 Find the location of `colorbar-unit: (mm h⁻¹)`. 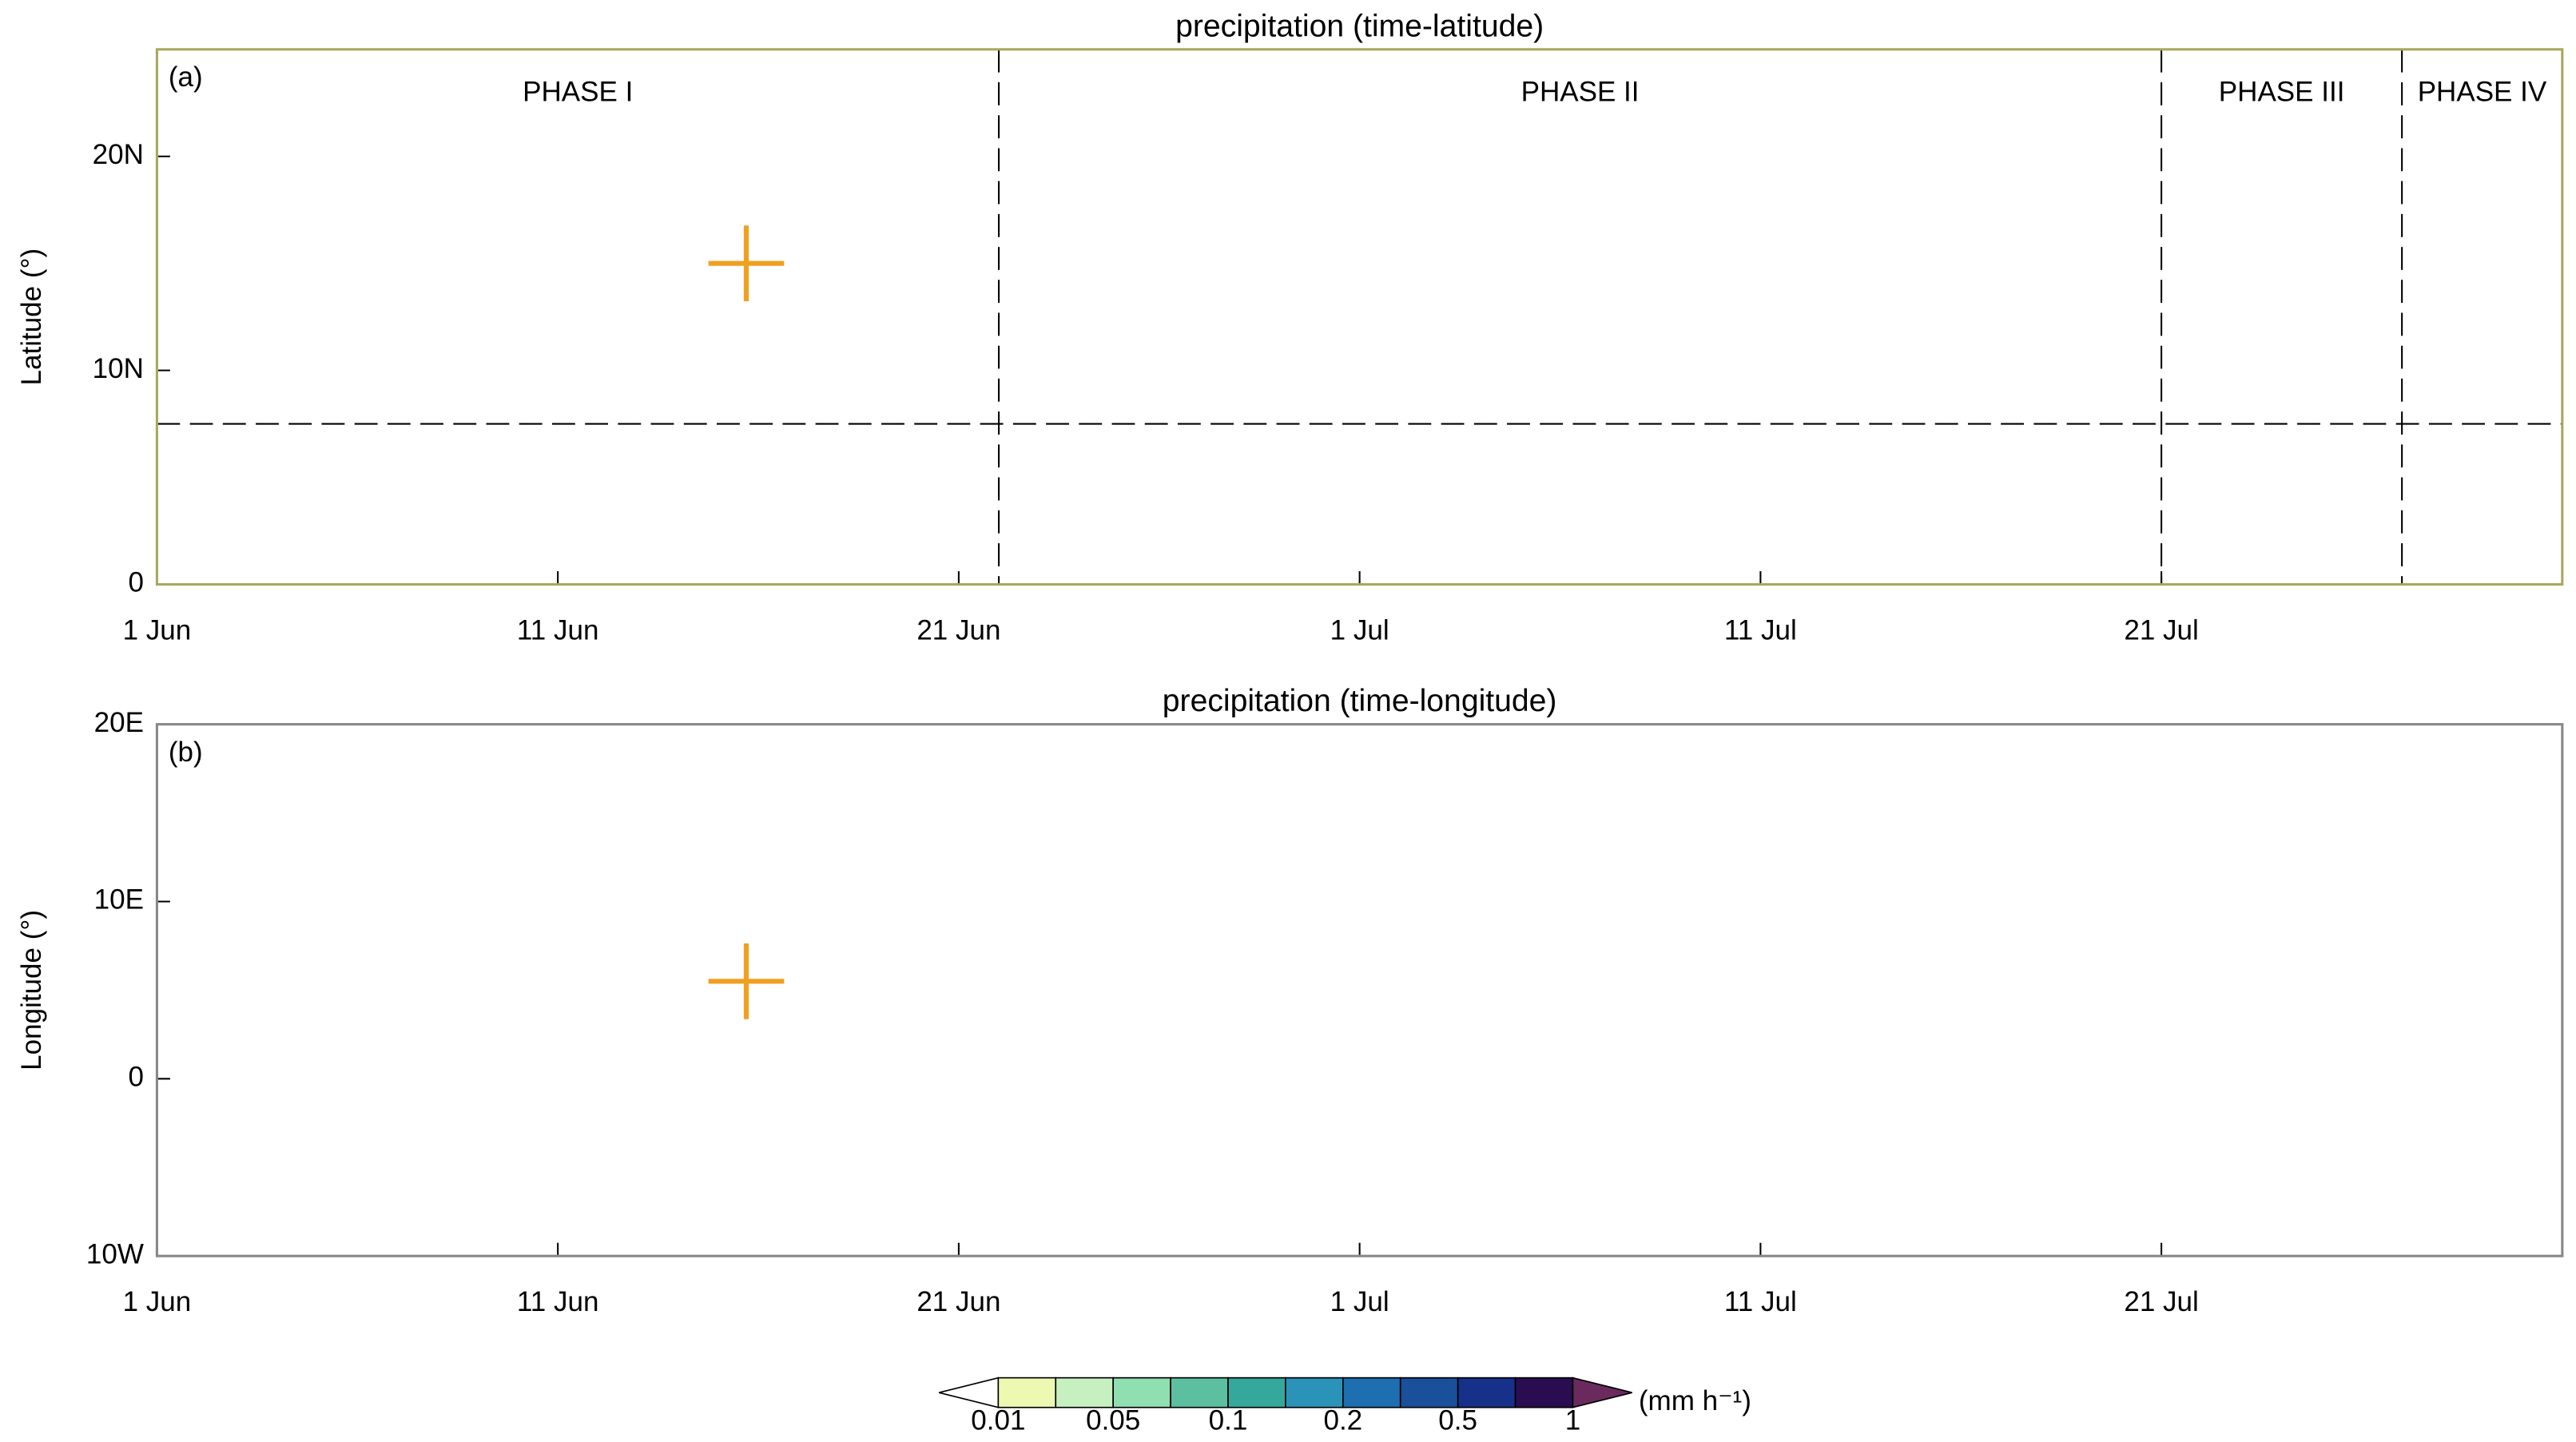

colorbar-unit: (mm h⁻¹) is located at coordinates (1695, 1400).